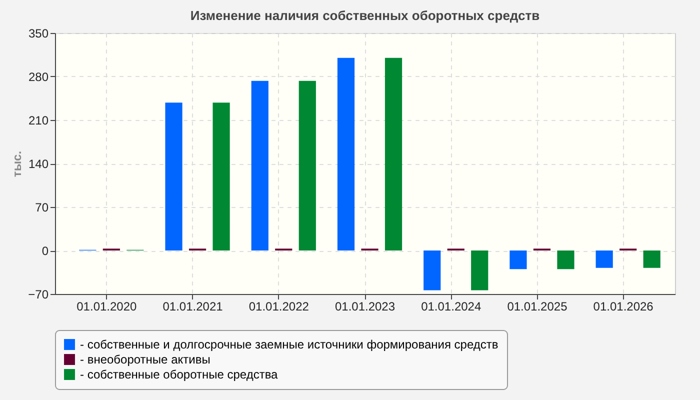 The width and height of the screenshot is (700, 400). I want to click on x-tick-label: 01.01.2022, so click(279, 307).